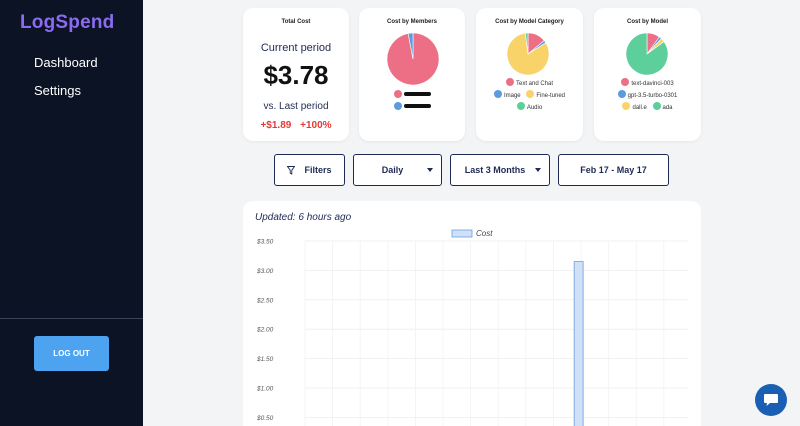 Image resolution: width=800 pixels, height=426 pixels. I want to click on total-cost-amount: $3.78, so click(296, 75).